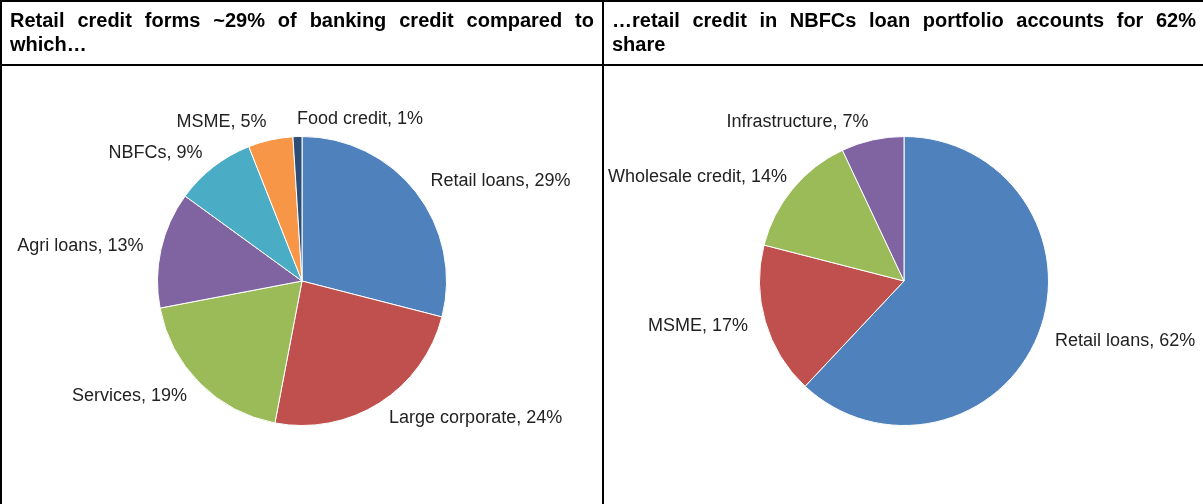 The width and height of the screenshot is (1203, 504). What do you see at coordinates (359, 117) in the screenshot?
I see `slice-label: Food credit, 1%` at bounding box center [359, 117].